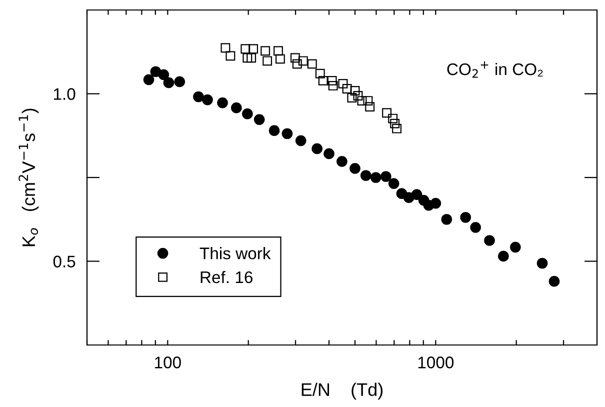 The height and width of the screenshot is (407, 605). Describe the element at coordinates (168, 362) in the screenshot. I see `x-tick-label: 100` at that location.